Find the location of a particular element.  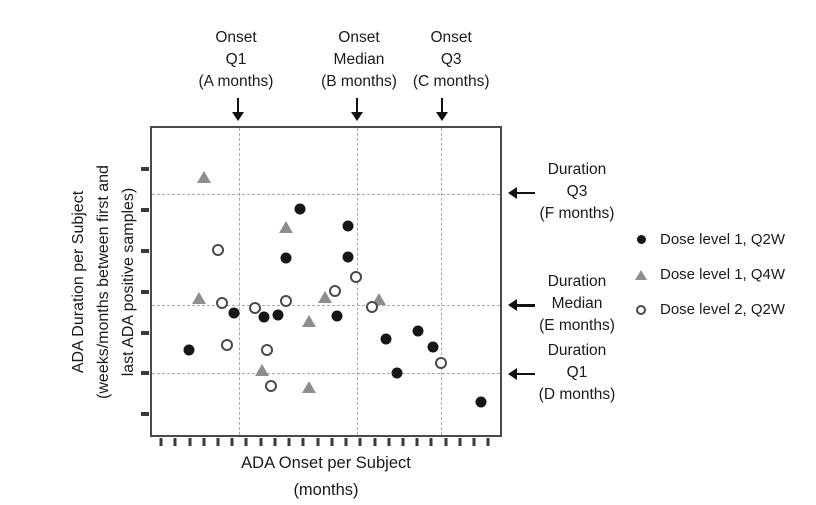

filled-triangle-icon is located at coordinates (641, 274).